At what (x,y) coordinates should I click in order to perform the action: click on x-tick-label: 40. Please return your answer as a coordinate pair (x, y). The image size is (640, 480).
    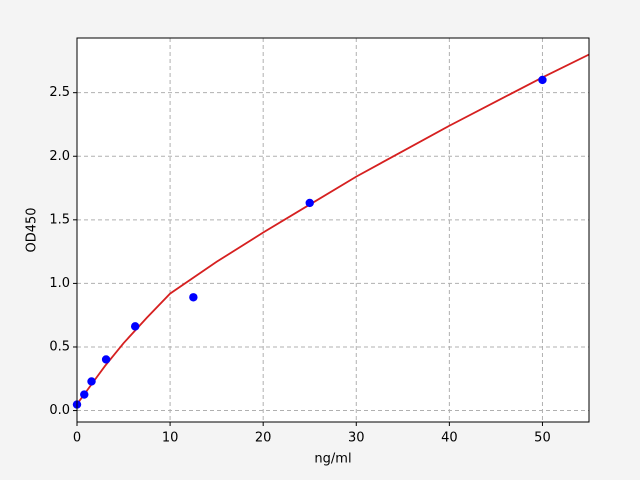
    Looking at the image, I should click on (449, 438).